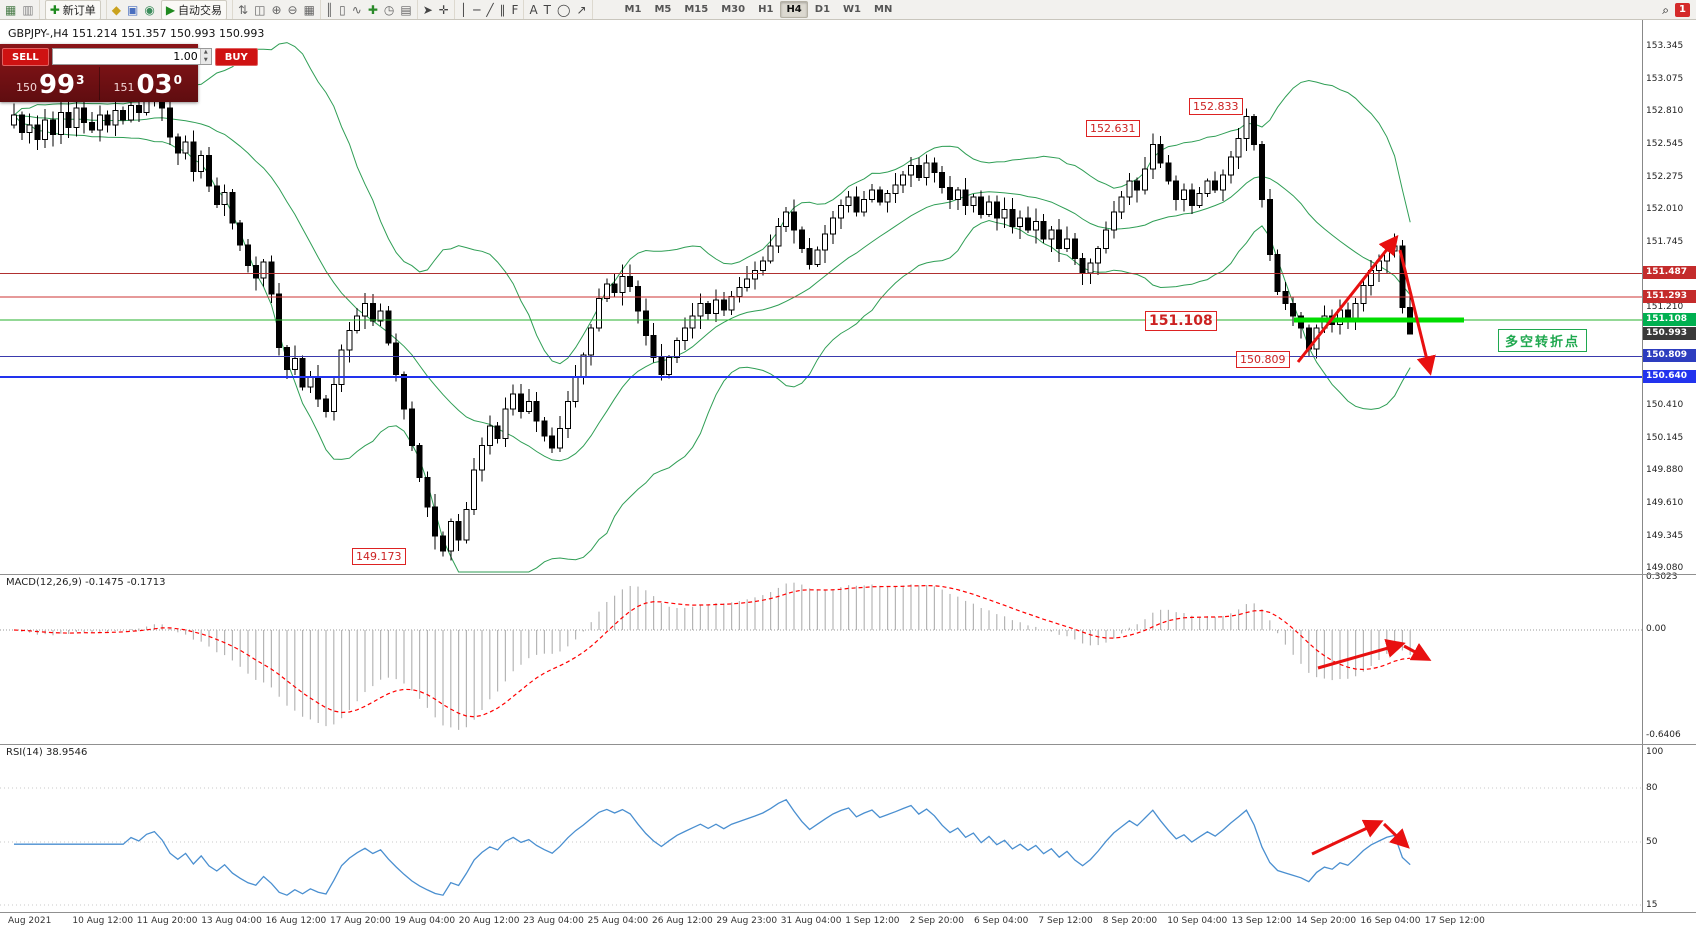 This screenshot has width=1696, height=942. What do you see at coordinates (126, 56) in the screenshot?
I see `volume-input` at bounding box center [126, 56].